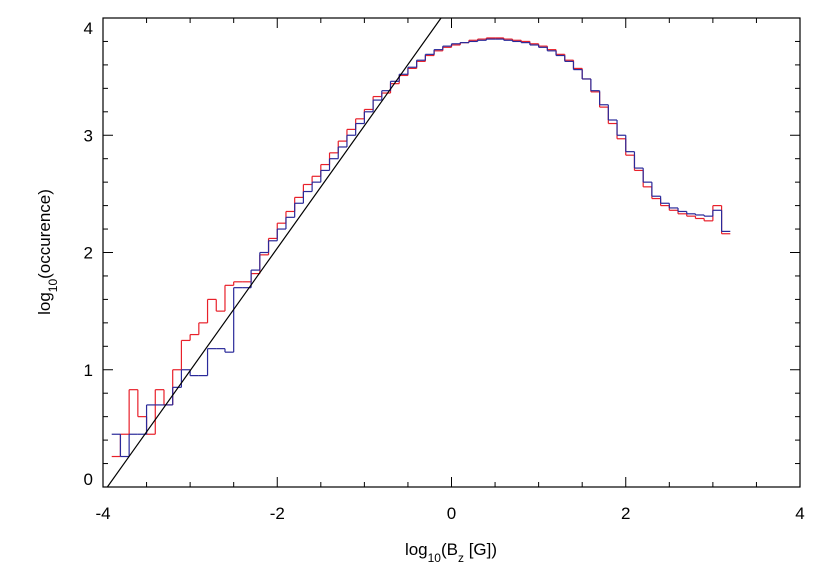 Image resolution: width=830 pixels, height=574 pixels. Describe the element at coordinates (461, 558) in the screenshot. I see `label-part: z` at that location.